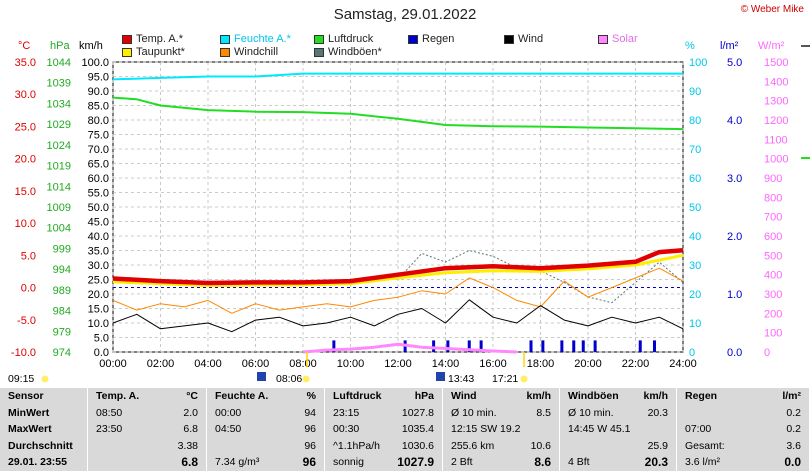 This screenshot has width=810, height=471. Describe the element at coordinates (593, 396) in the screenshot. I see `table-cell-label: Windböen` at that location.